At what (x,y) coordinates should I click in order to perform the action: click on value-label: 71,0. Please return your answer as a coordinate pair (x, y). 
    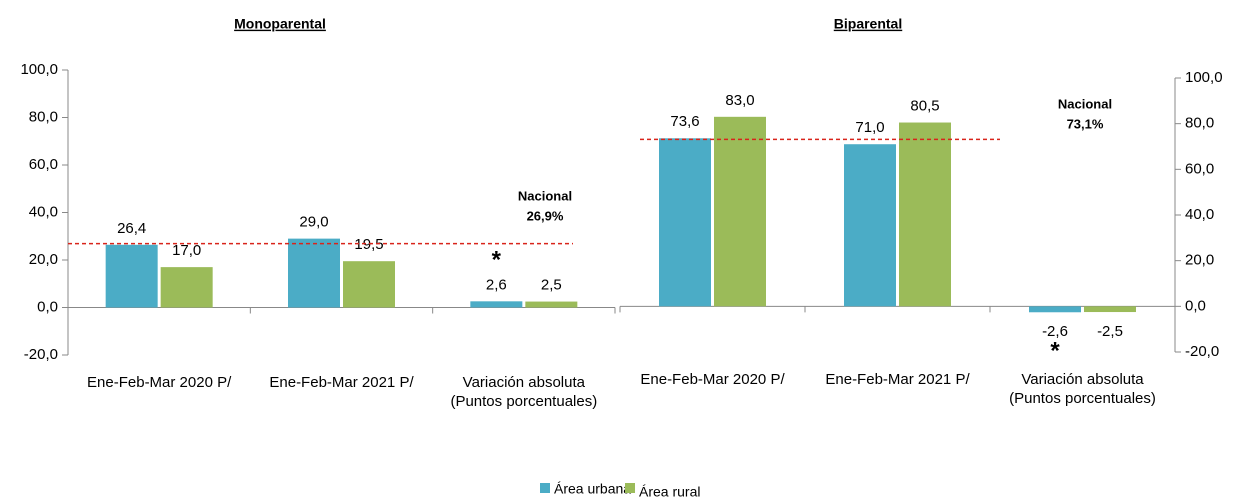
    Looking at the image, I should click on (869, 127).